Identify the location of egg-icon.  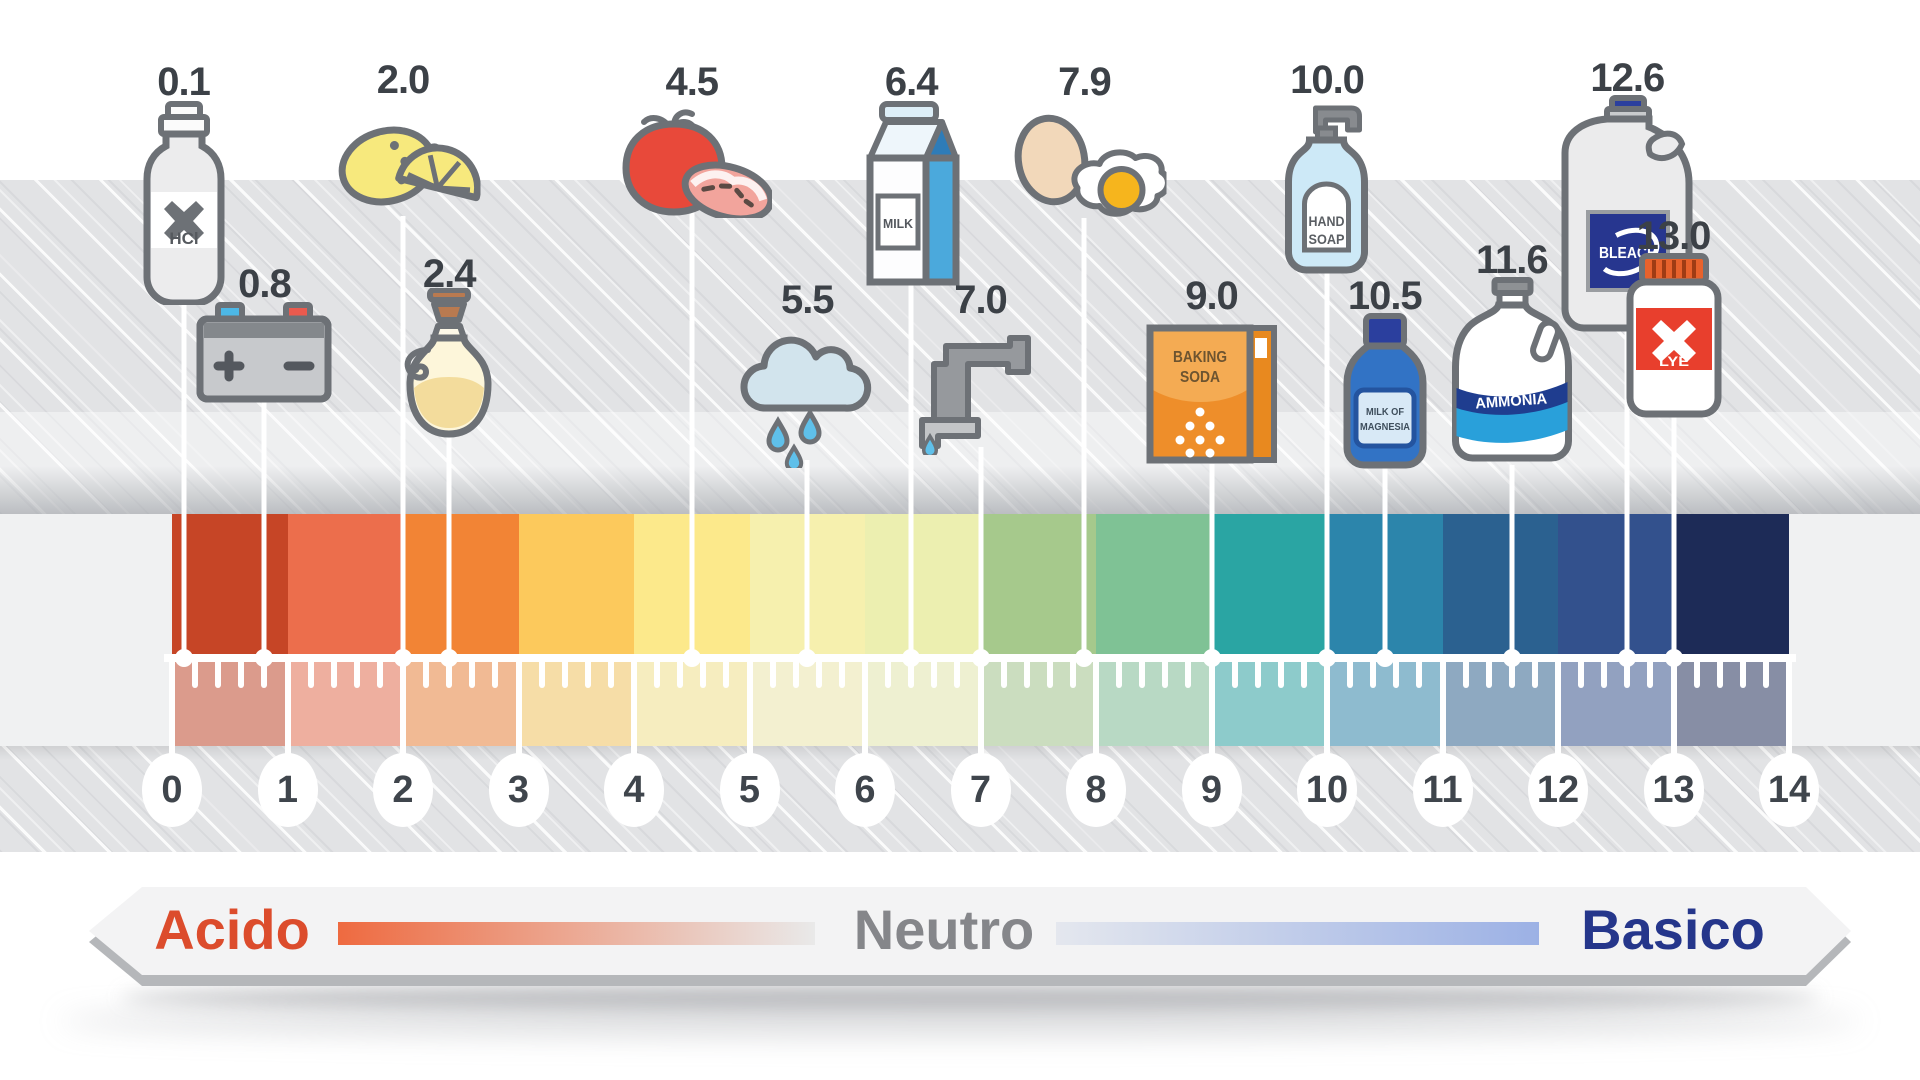
(1093, 165).